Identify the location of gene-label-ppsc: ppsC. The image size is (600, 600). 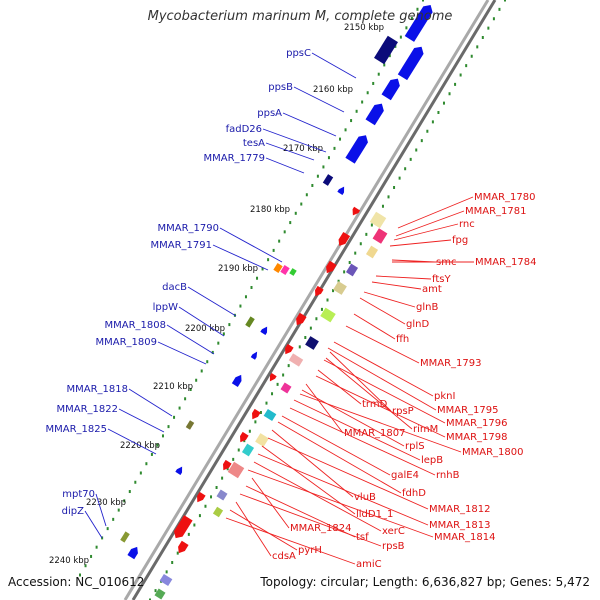
(298, 53).